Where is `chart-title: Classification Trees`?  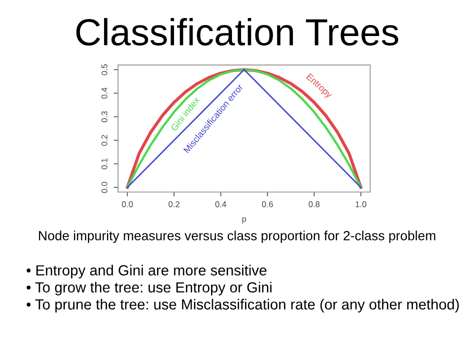
chart-title: Classification Trees is located at coordinates (237, 32).